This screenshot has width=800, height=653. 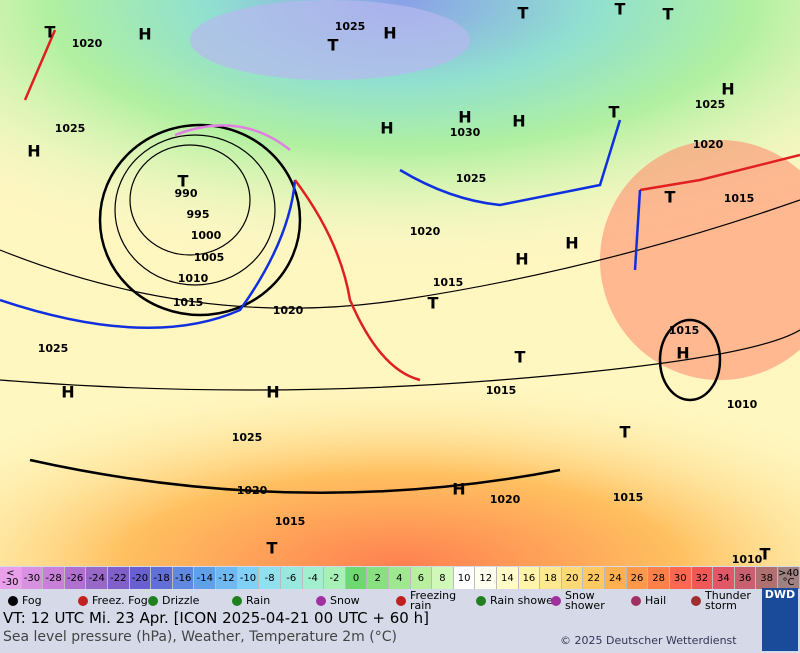 What do you see at coordinates (248, 578) in the screenshot?
I see `scale-cell: -10` at bounding box center [248, 578].